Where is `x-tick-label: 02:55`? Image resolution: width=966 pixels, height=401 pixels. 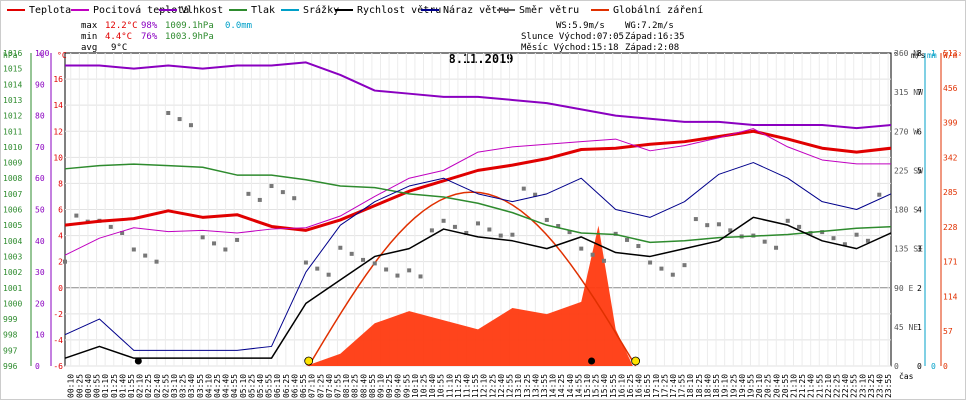 x-tick-label: 02:55 is located at coordinates (165, 386).